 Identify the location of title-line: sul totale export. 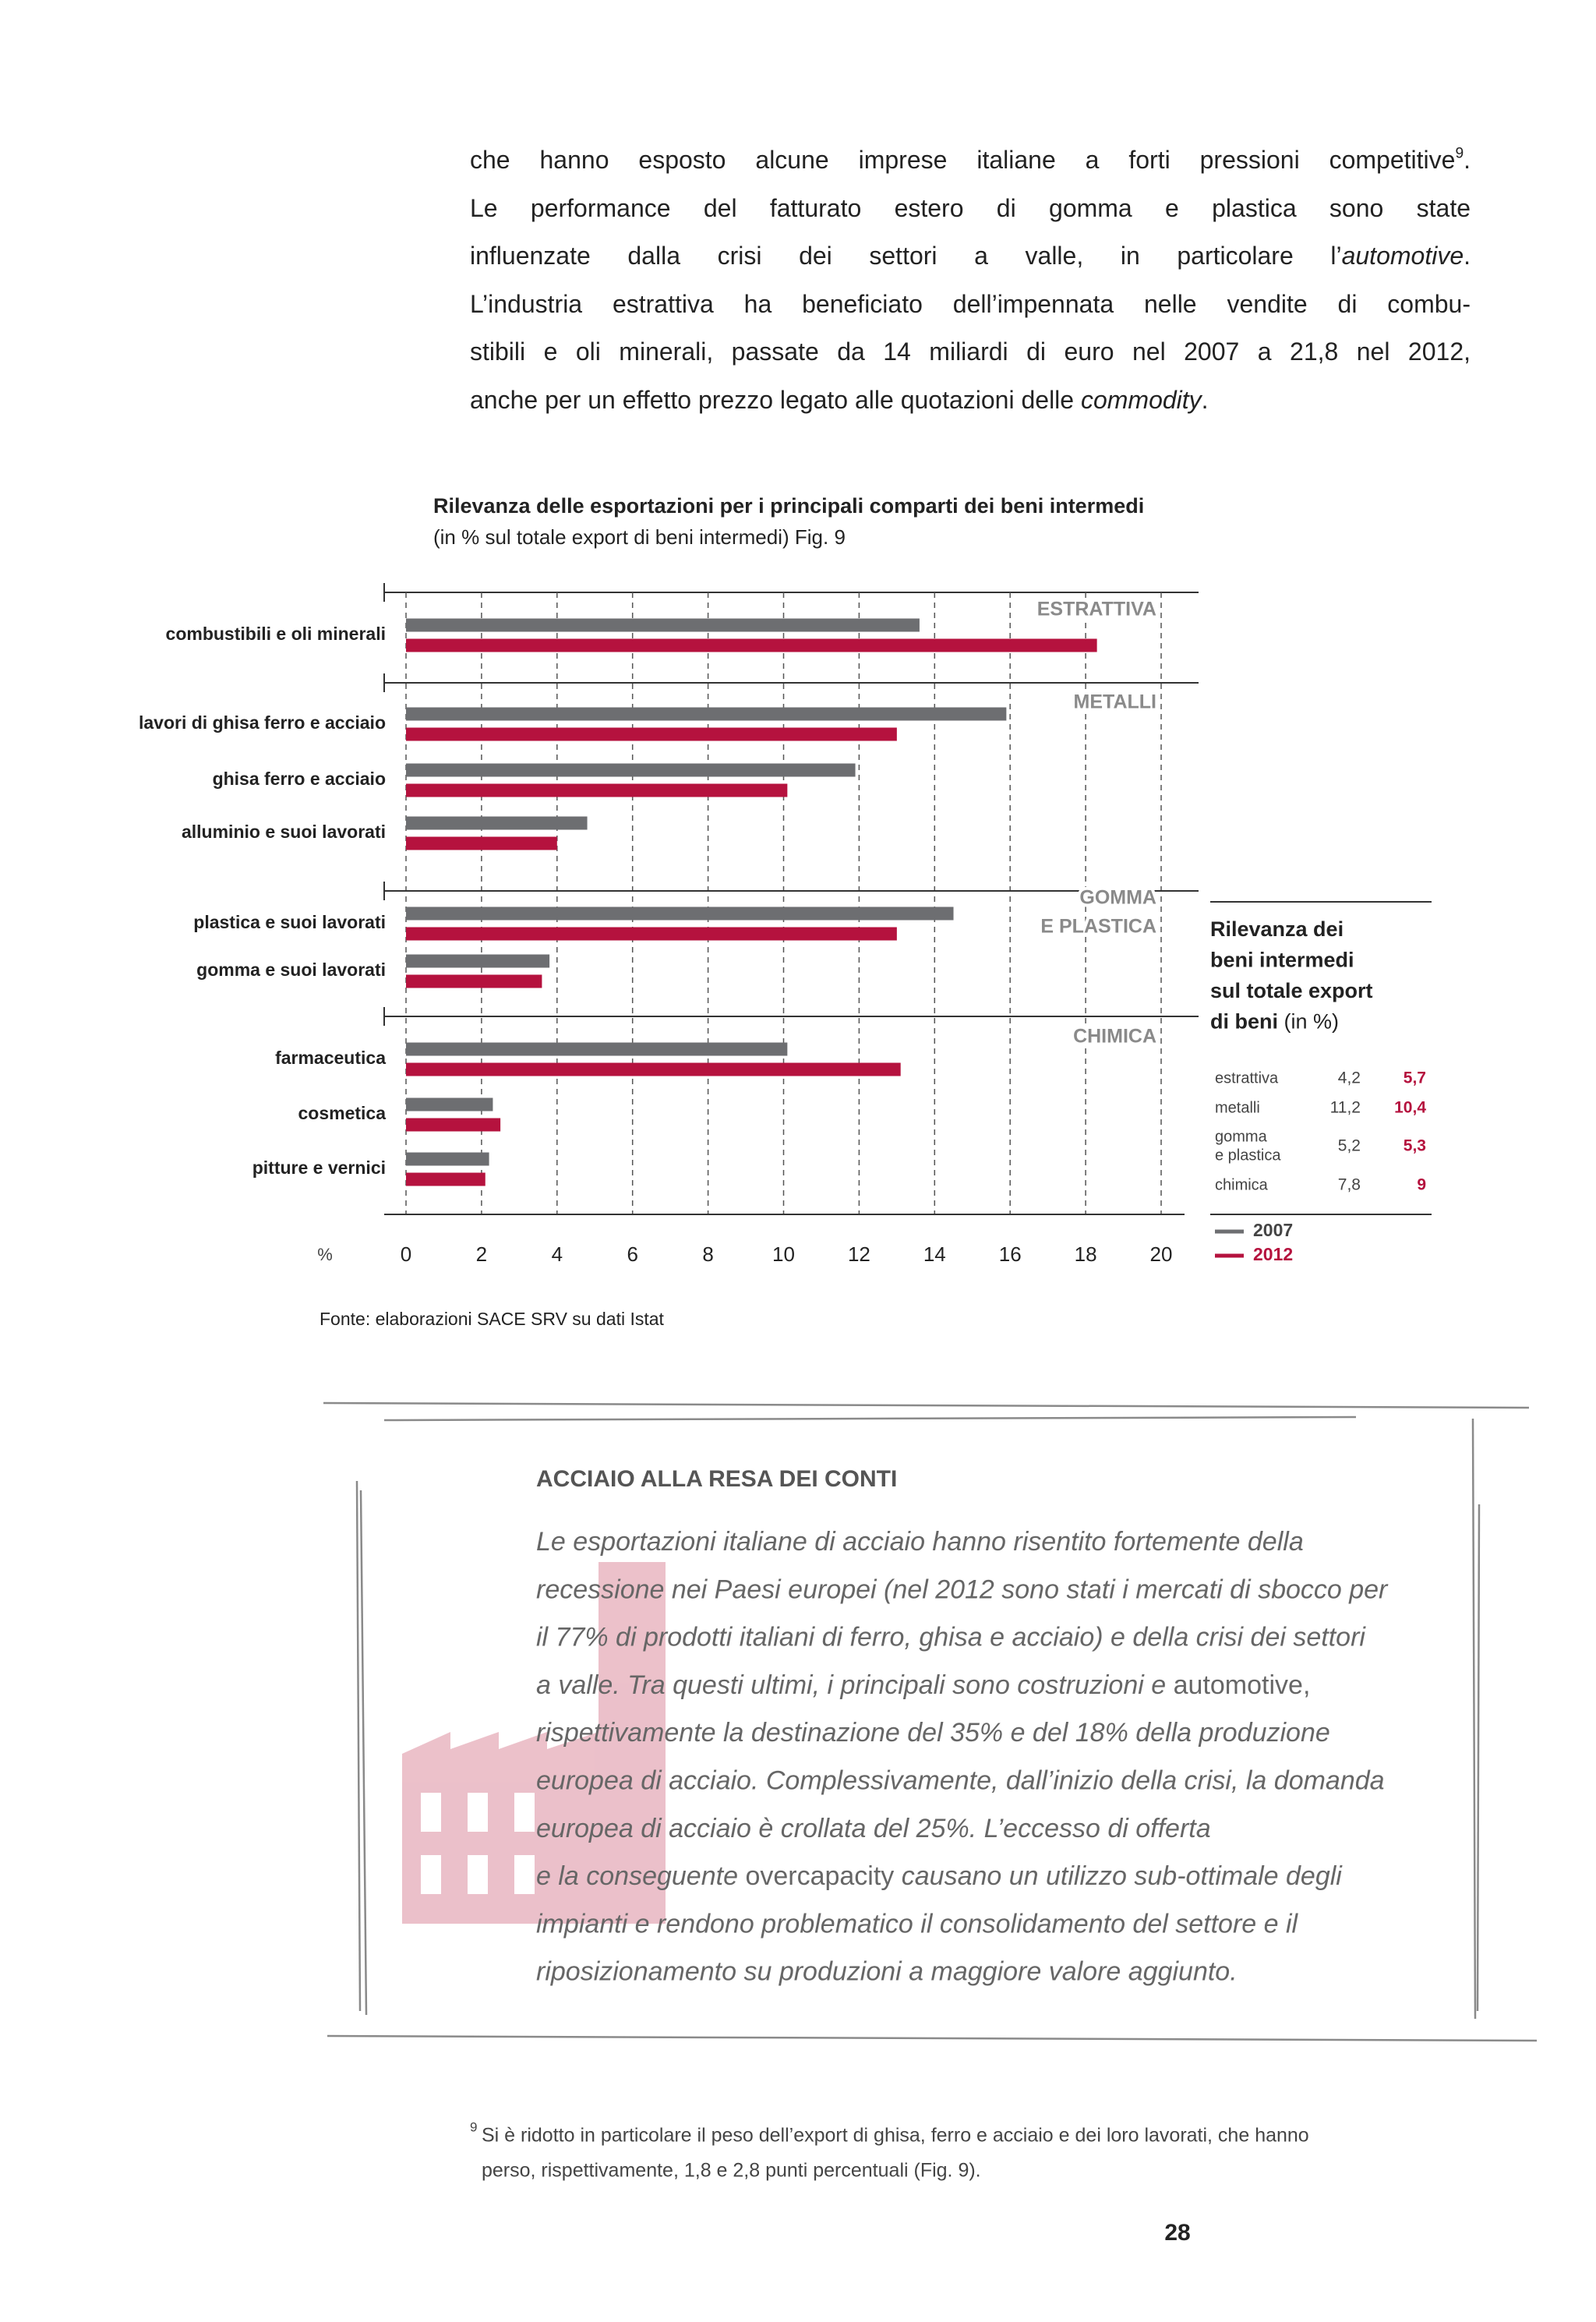
(1291, 990).